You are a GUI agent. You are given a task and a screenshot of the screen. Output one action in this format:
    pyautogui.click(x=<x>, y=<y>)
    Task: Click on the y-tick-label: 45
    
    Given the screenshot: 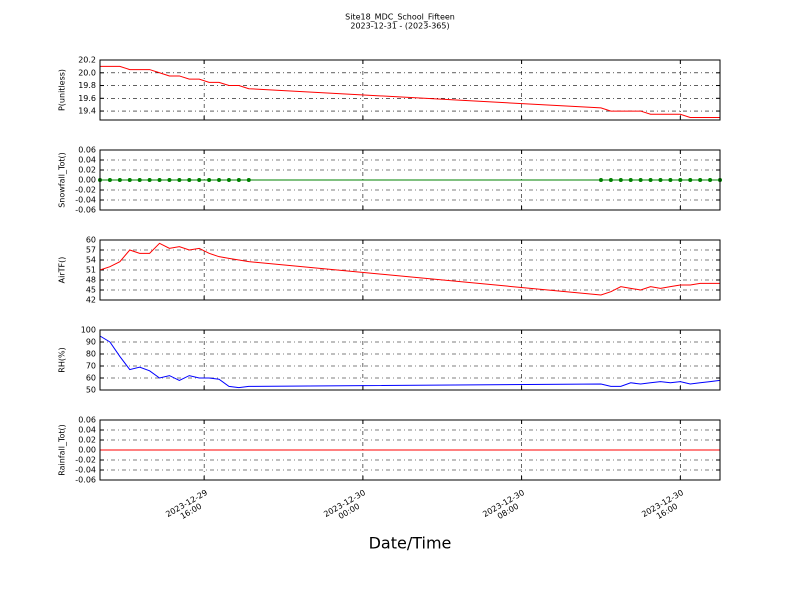 What is the action you would take?
    pyautogui.click(x=91, y=290)
    